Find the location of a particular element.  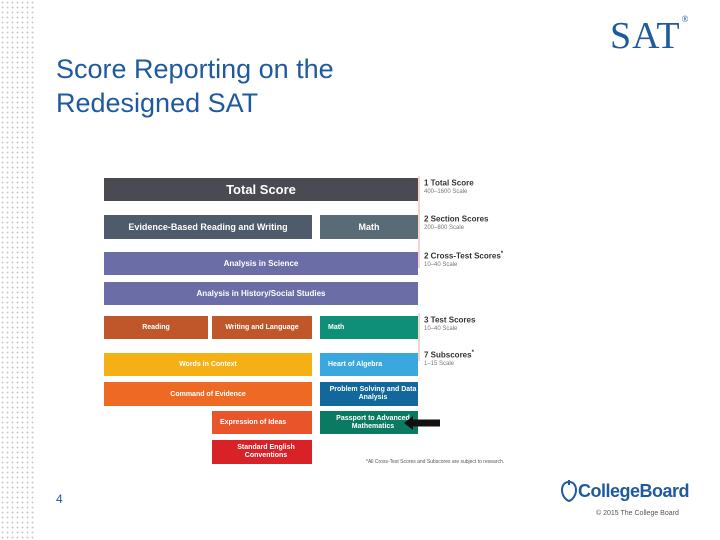

bar-writing-test: Writing and Language is located at coordinates (262, 327).